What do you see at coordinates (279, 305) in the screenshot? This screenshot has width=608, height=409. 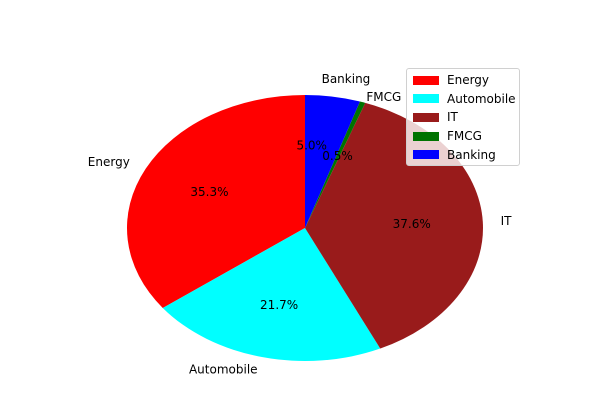 I see `slice-percent-label-automobile: 21.7%` at bounding box center [279, 305].